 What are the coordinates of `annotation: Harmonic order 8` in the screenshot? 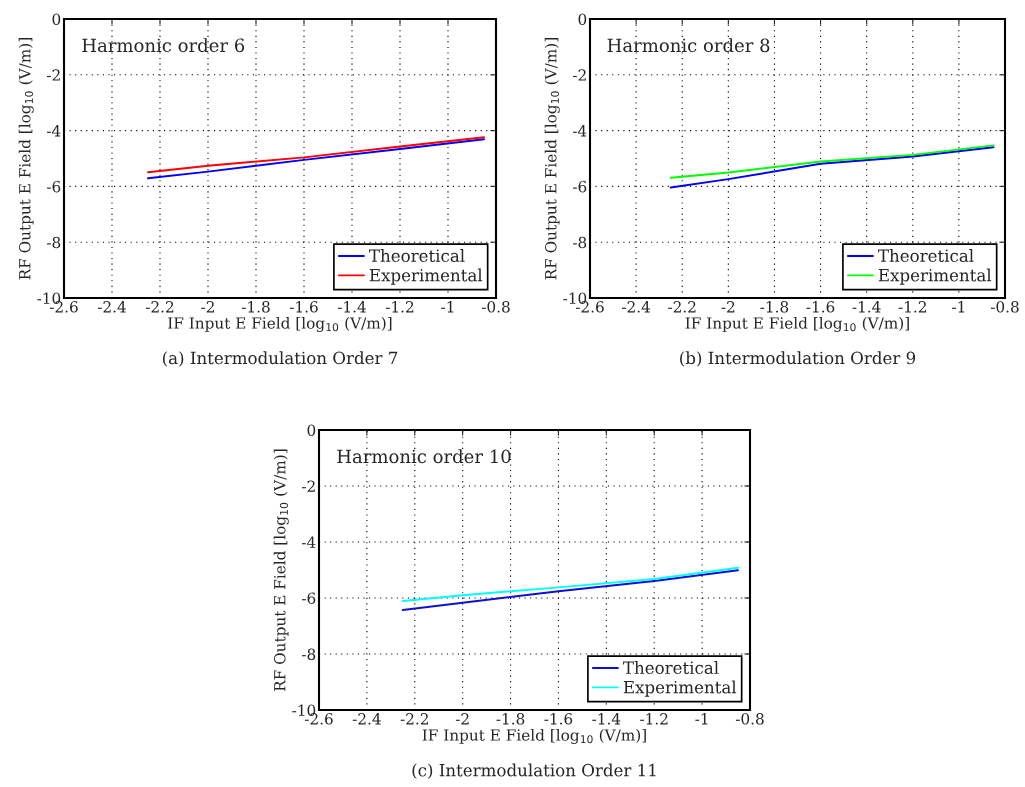 It's located at (688, 45).